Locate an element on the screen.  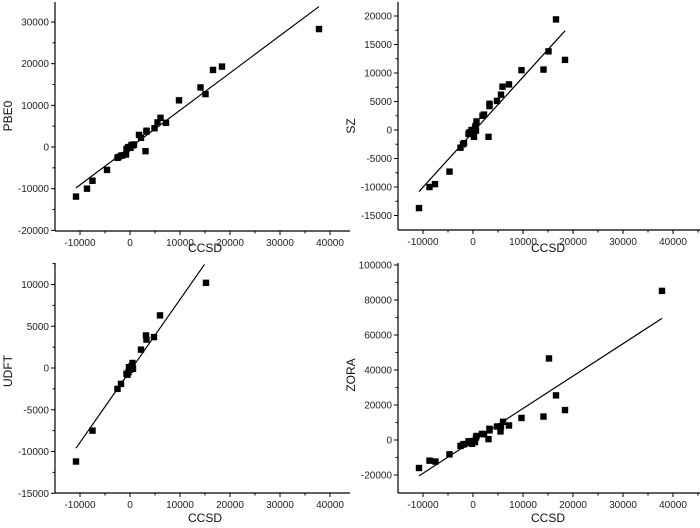
y-tick-label: 80000 is located at coordinates (378, 301).